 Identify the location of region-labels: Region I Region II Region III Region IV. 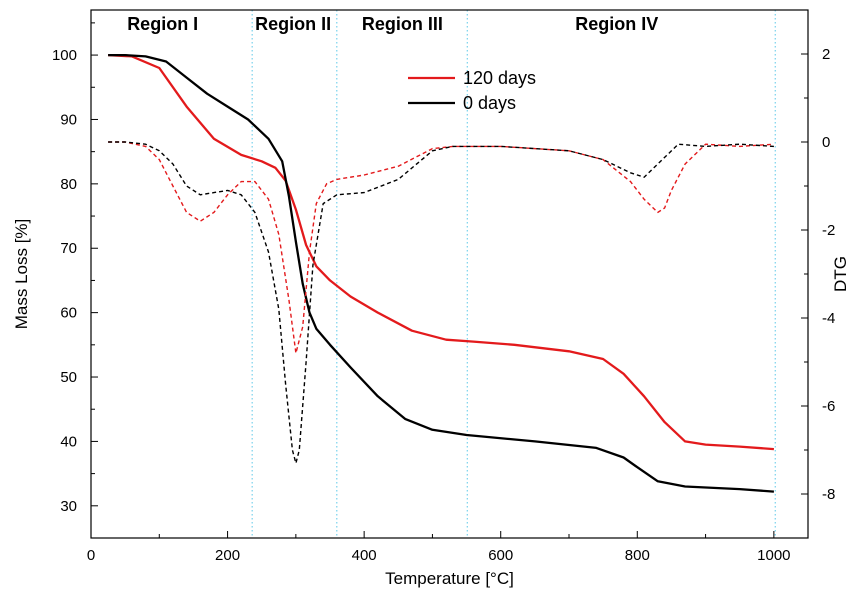
(392, 24).